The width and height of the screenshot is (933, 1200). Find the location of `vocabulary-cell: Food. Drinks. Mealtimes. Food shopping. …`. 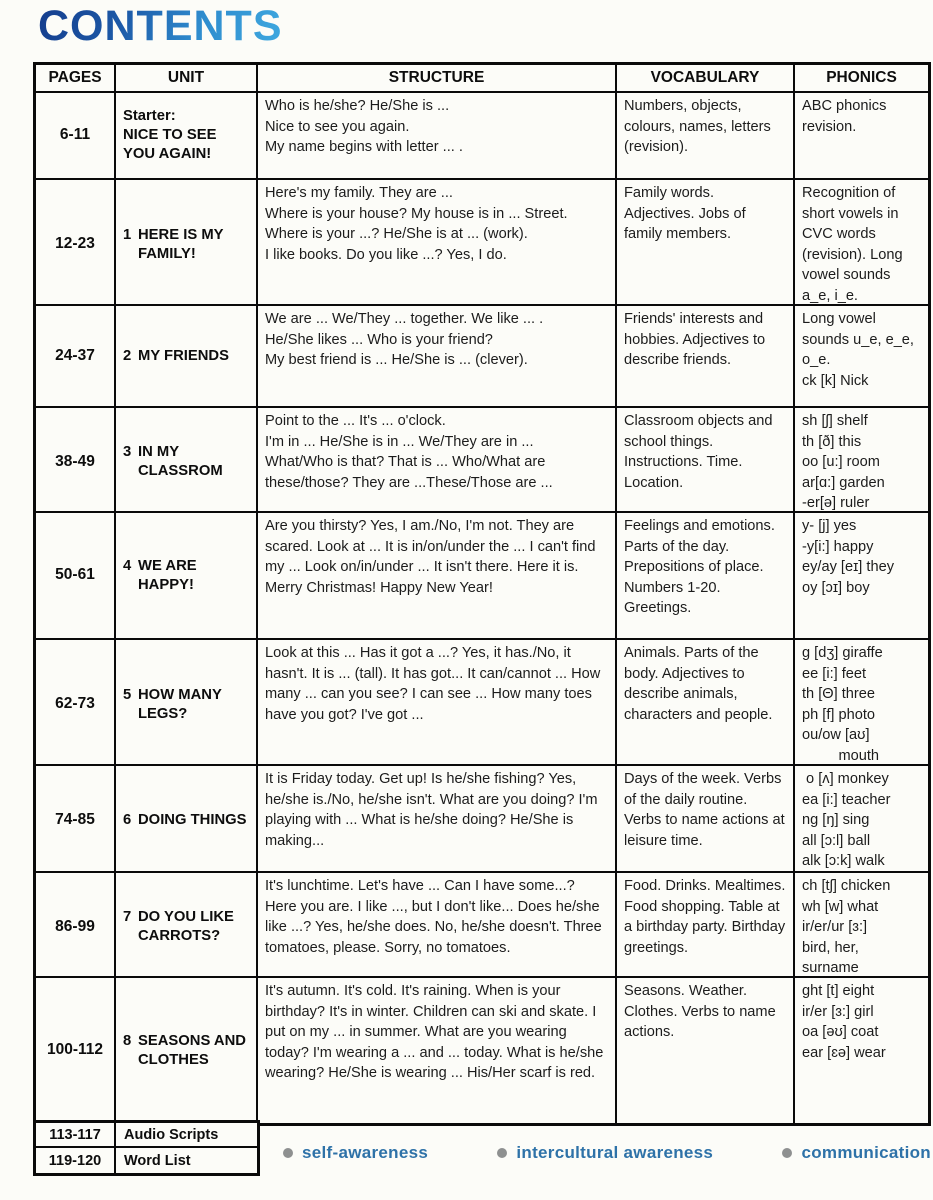

vocabulary-cell: Food. Drinks. Mealtimes. Food shopping. … is located at coordinates (706, 927).